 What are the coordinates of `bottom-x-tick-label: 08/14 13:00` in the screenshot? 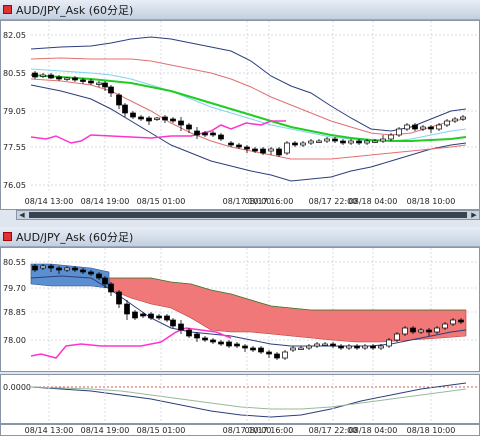 It's located at (49, 430).